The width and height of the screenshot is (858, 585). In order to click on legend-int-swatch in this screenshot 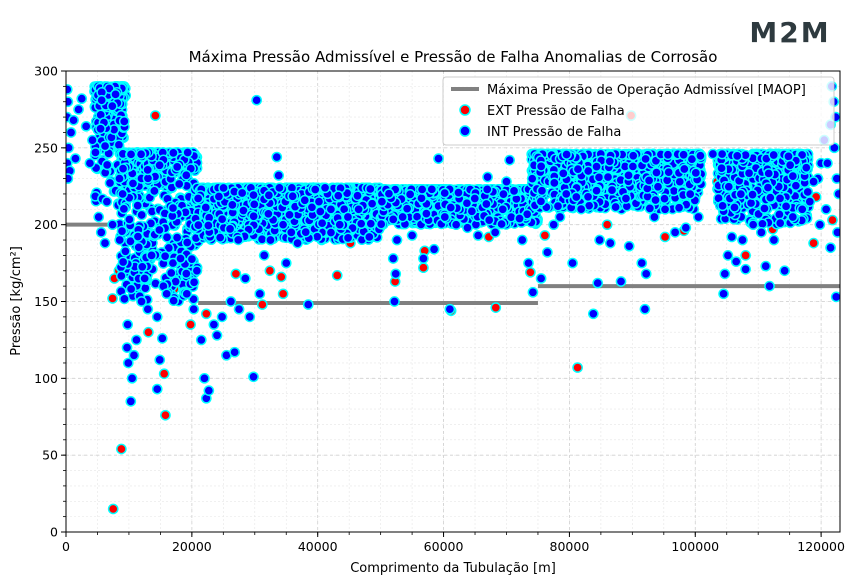, I will do `click(465, 131)`.